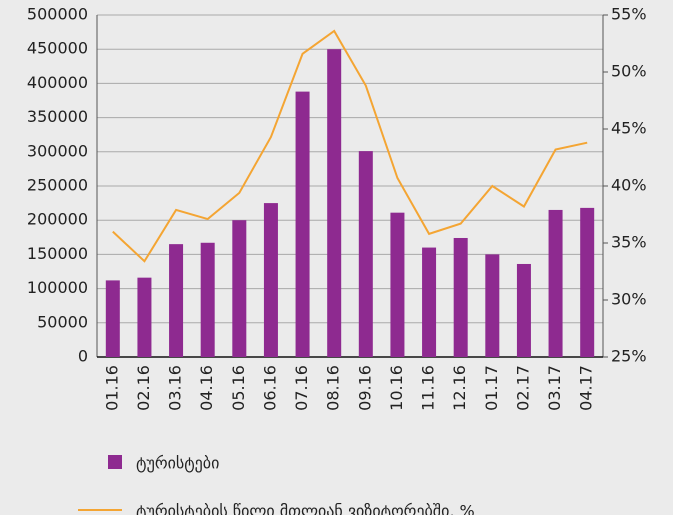 The height and width of the screenshot is (515, 673). I want to click on y-tick-label: 400000, so click(57, 82).